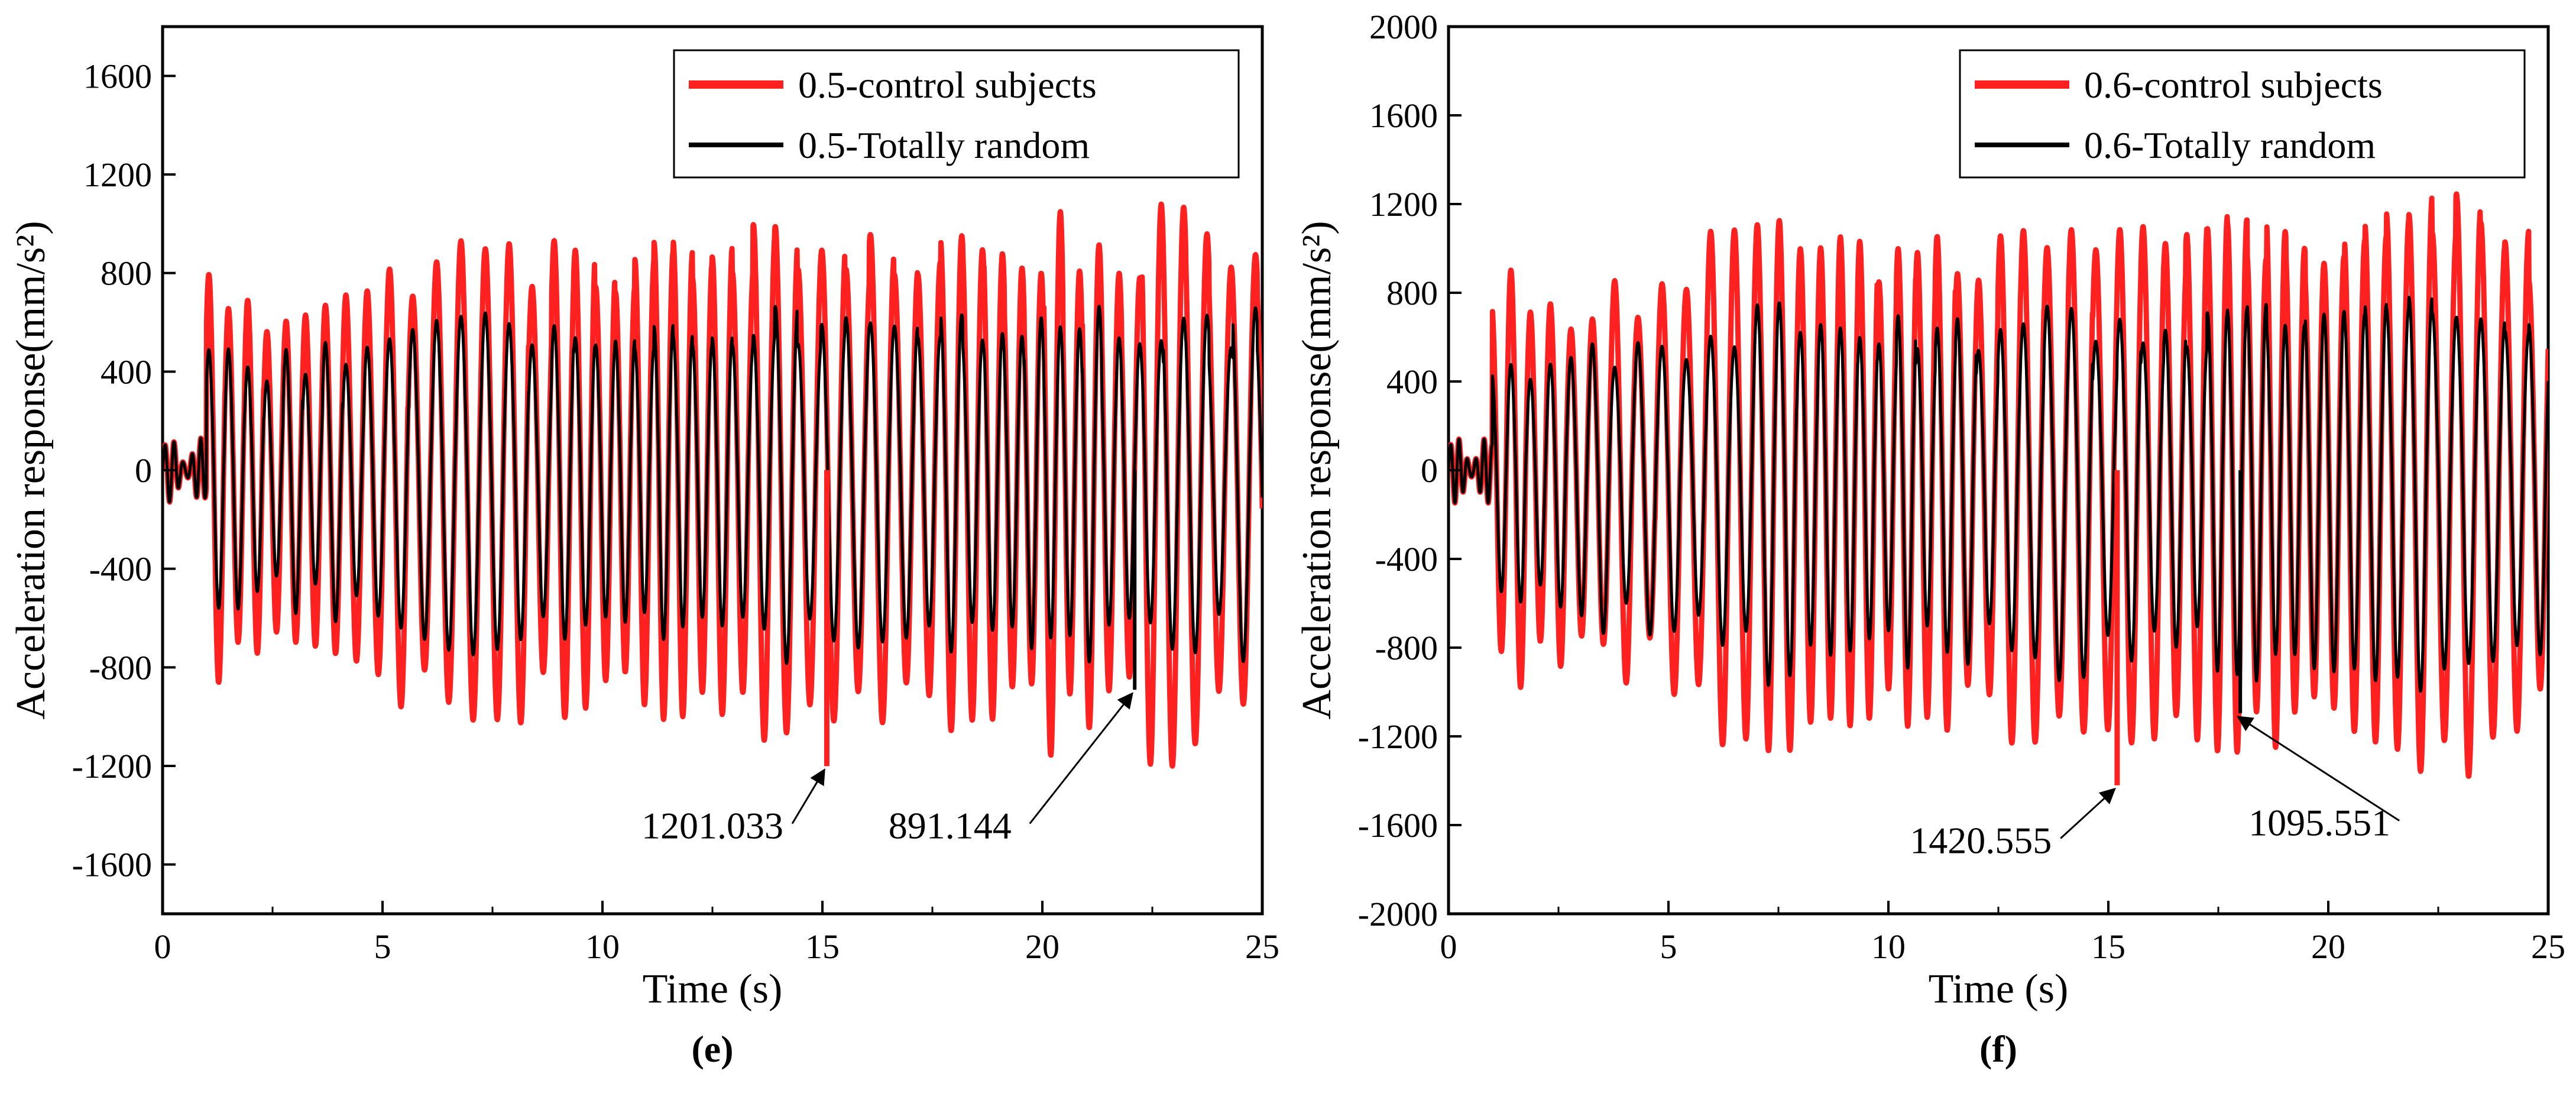 The image size is (2576, 1093). Describe the element at coordinates (2230, 145) in the screenshot. I see `legend-entry-random: 0.6-Totally random` at that location.